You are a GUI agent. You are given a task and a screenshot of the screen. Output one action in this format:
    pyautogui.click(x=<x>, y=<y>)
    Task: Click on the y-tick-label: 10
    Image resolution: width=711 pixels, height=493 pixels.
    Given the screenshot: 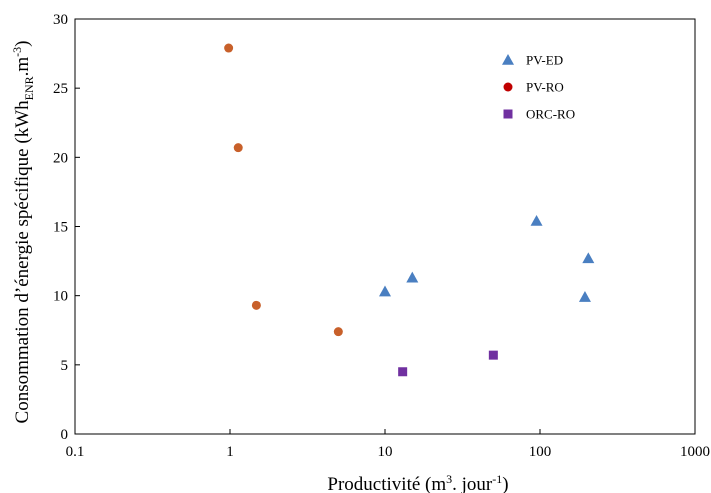 What is the action you would take?
    pyautogui.click(x=60, y=297)
    